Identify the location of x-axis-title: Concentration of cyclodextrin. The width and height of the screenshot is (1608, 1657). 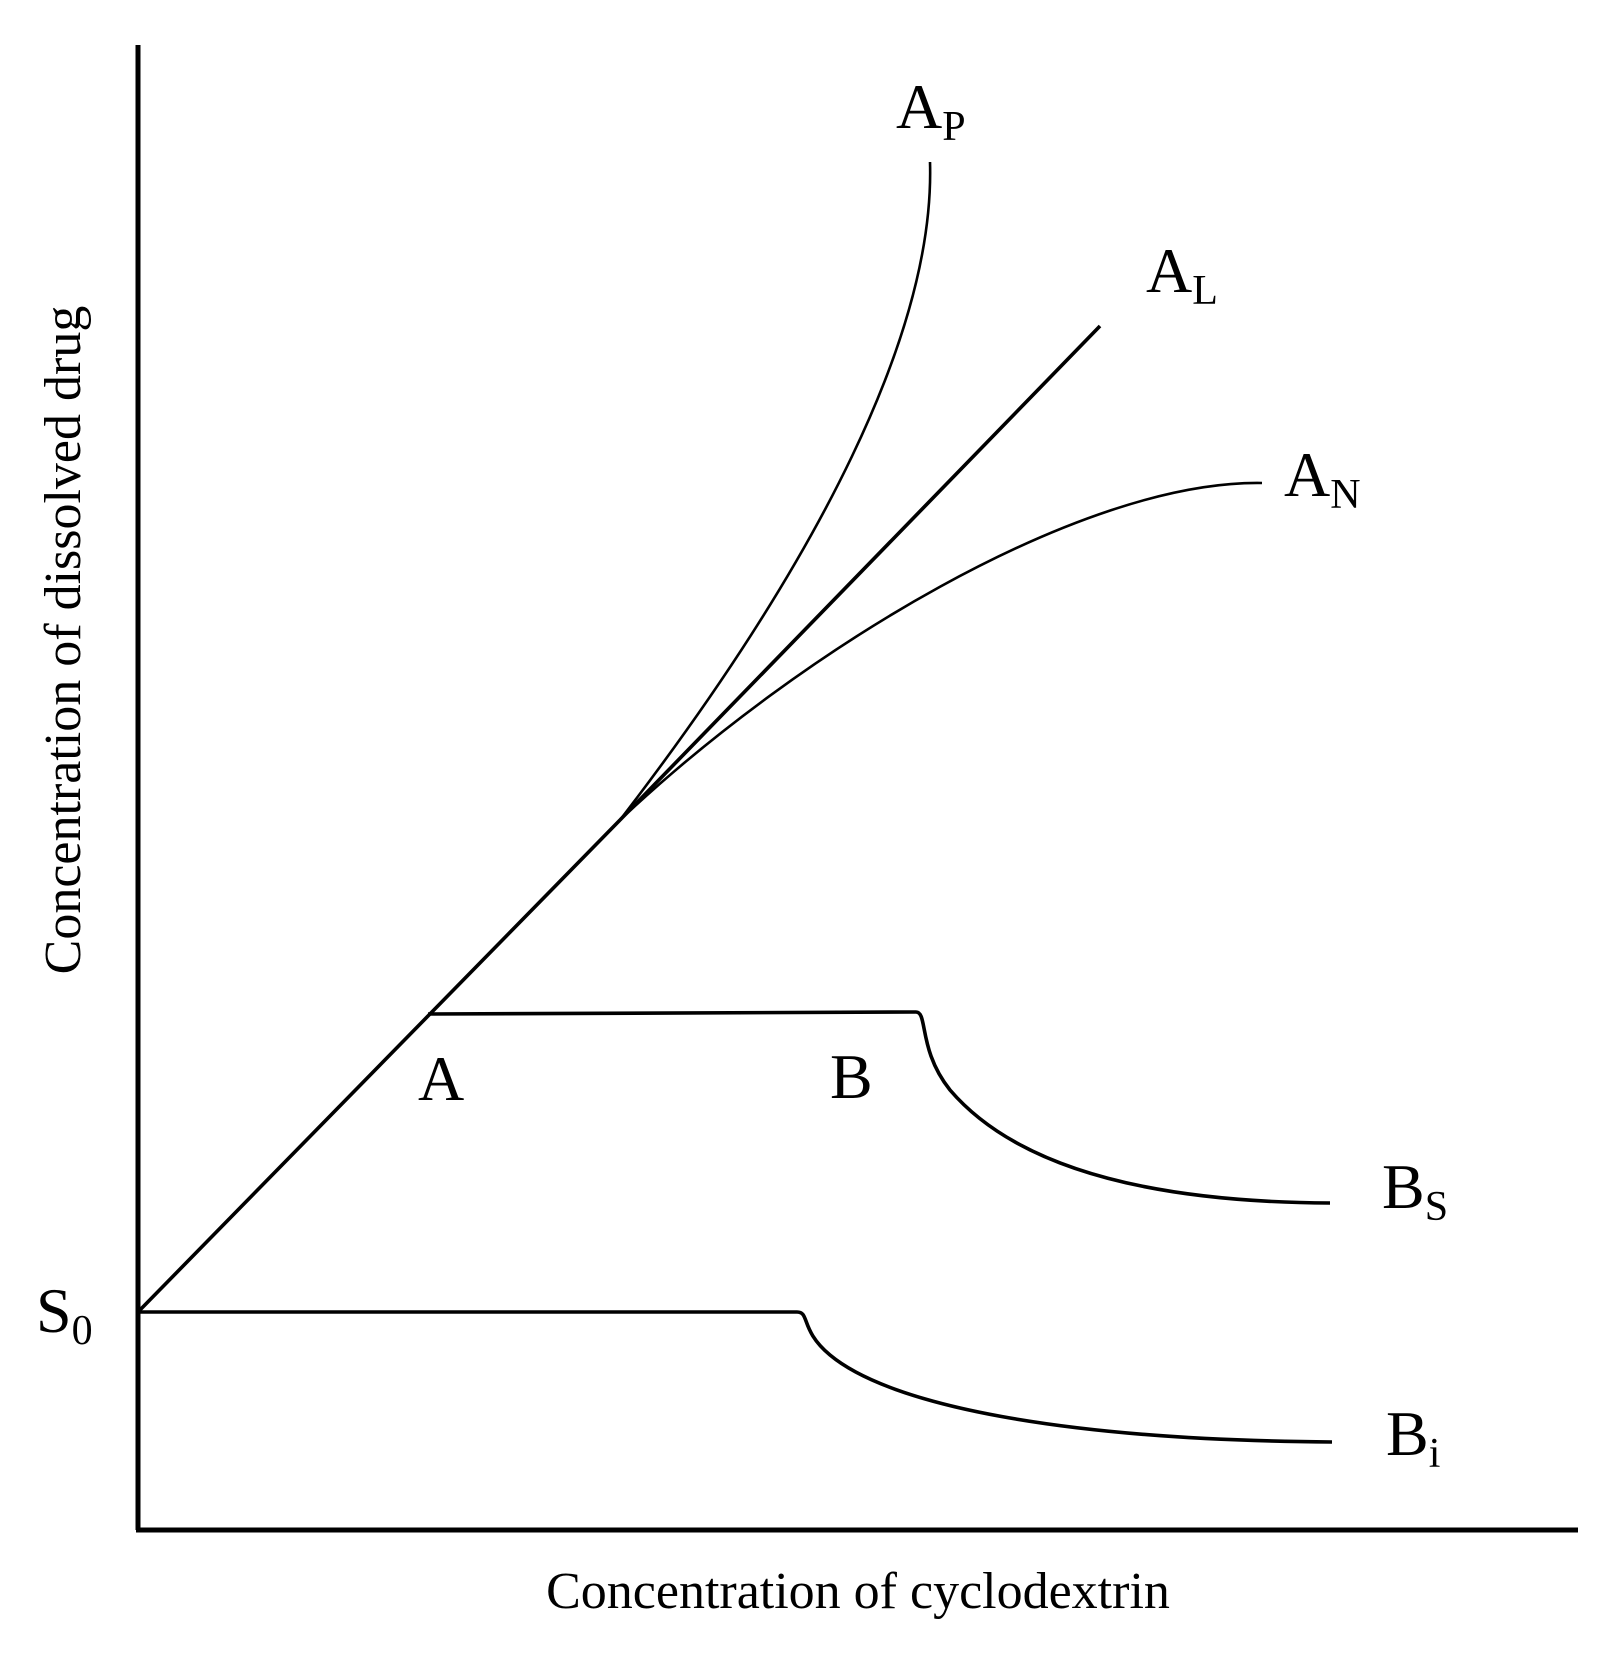
(858, 1591).